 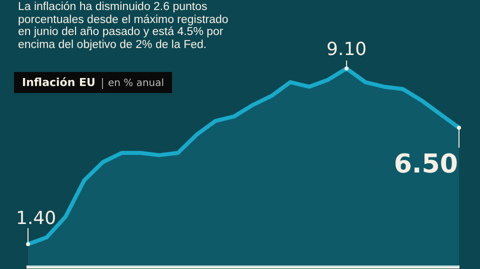 I want to click on data-label: 1.40, so click(x=36, y=218).